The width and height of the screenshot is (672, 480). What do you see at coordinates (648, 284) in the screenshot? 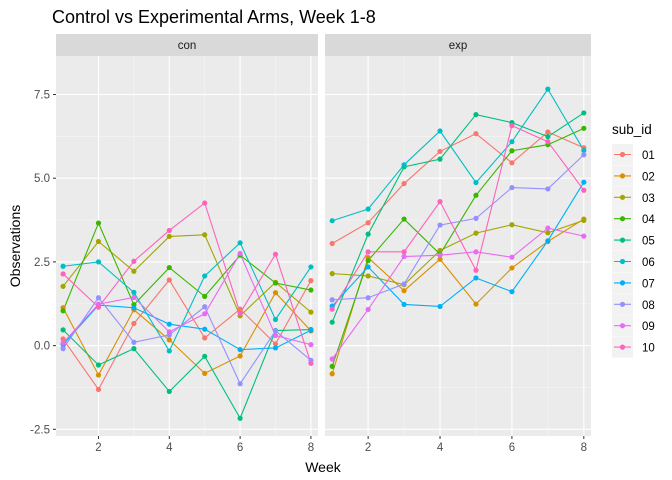
I see `legend-label-07: 07` at bounding box center [648, 284].